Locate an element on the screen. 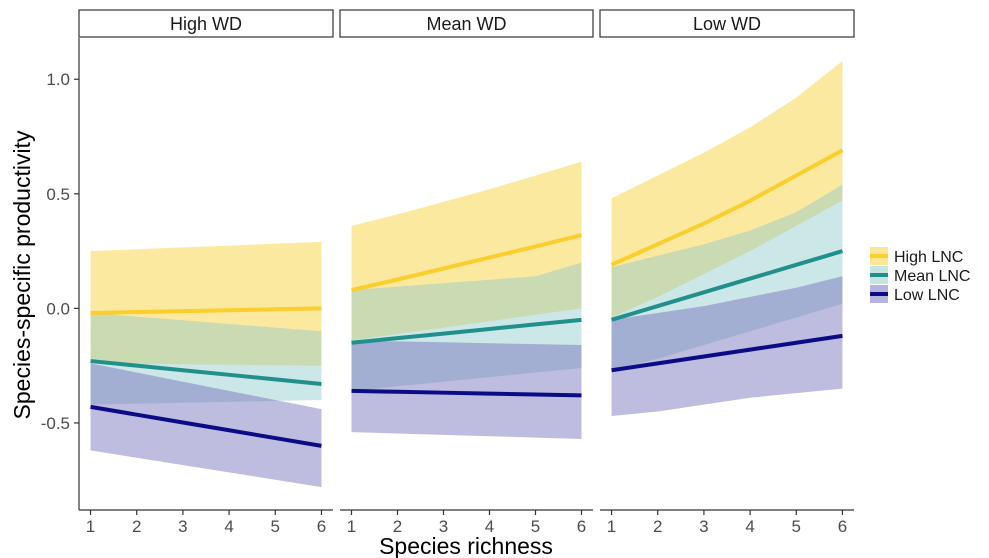 Image resolution: width=989 pixels, height=558 pixels. legend-item: High LNC is located at coordinates (916, 256).